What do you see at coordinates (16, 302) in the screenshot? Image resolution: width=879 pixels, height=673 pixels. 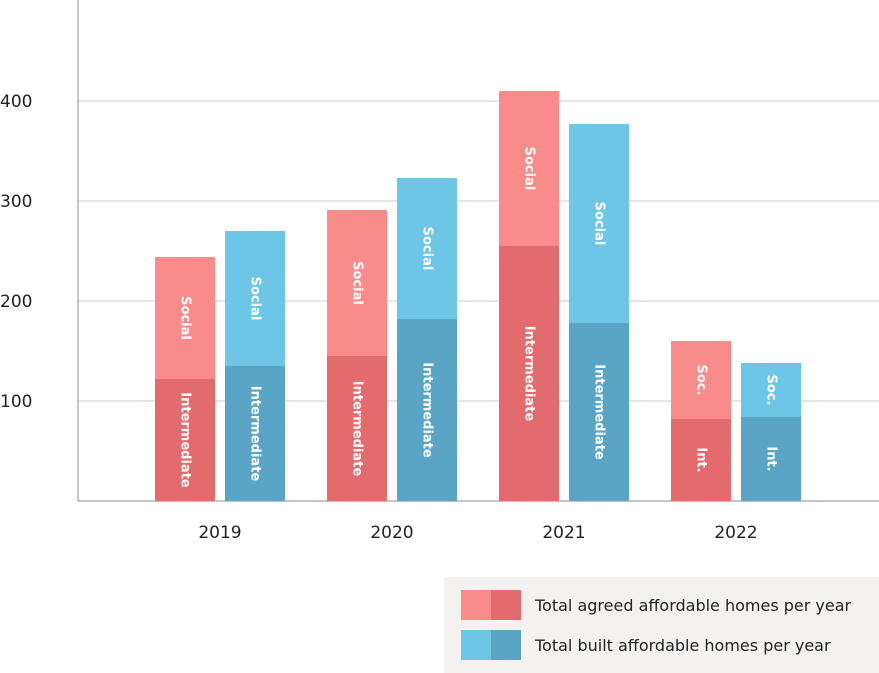 I see `y-tick-label: 200` at bounding box center [16, 302].